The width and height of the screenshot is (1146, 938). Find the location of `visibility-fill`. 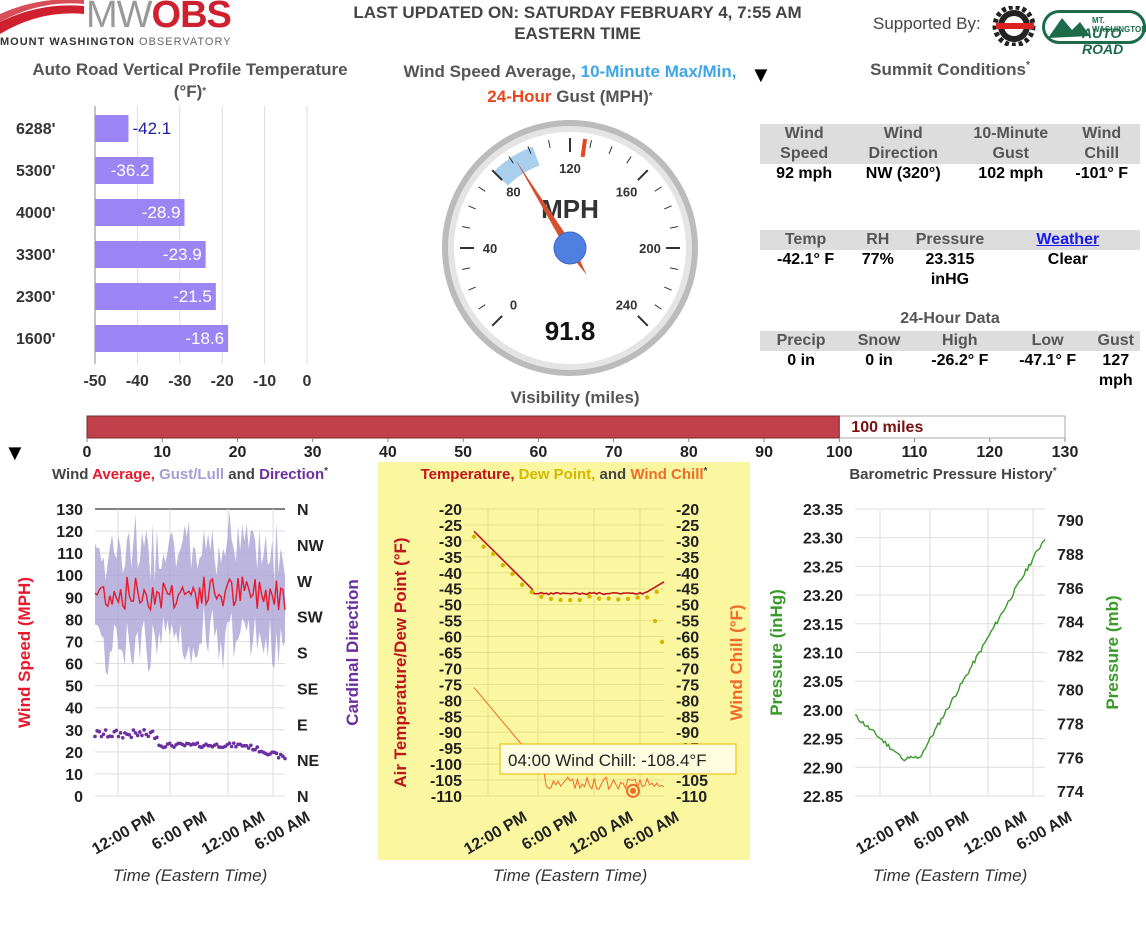

visibility-fill is located at coordinates (463, 427).